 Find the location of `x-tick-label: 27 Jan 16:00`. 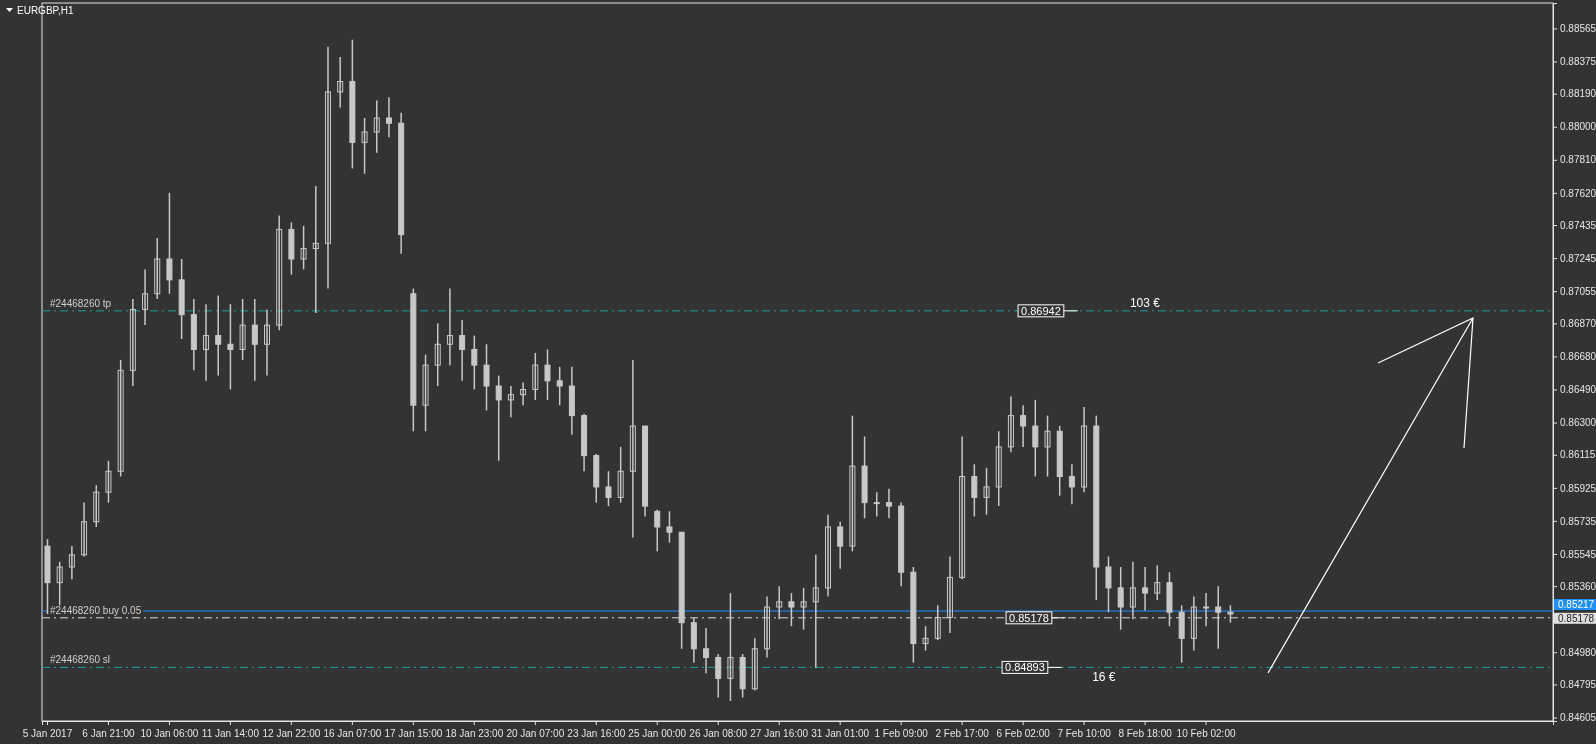

x-tick-label: 27 Jan 16:00 is located at coordinates (779, 733).